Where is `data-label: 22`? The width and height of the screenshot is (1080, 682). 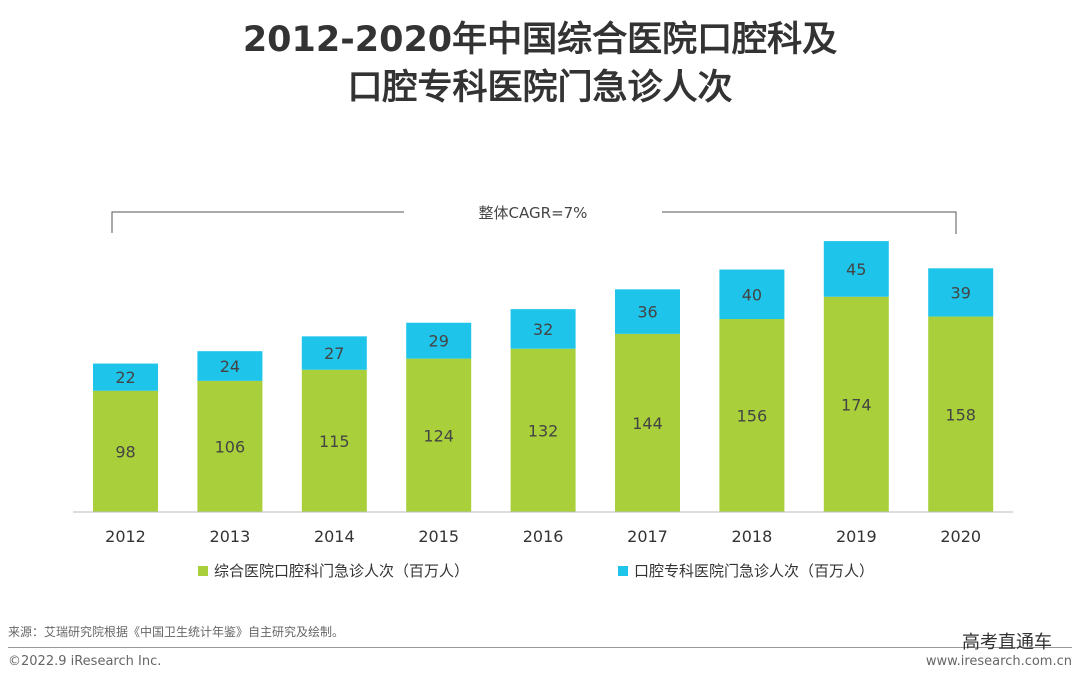
data-label: 22 is located at coordinates (125, 377).